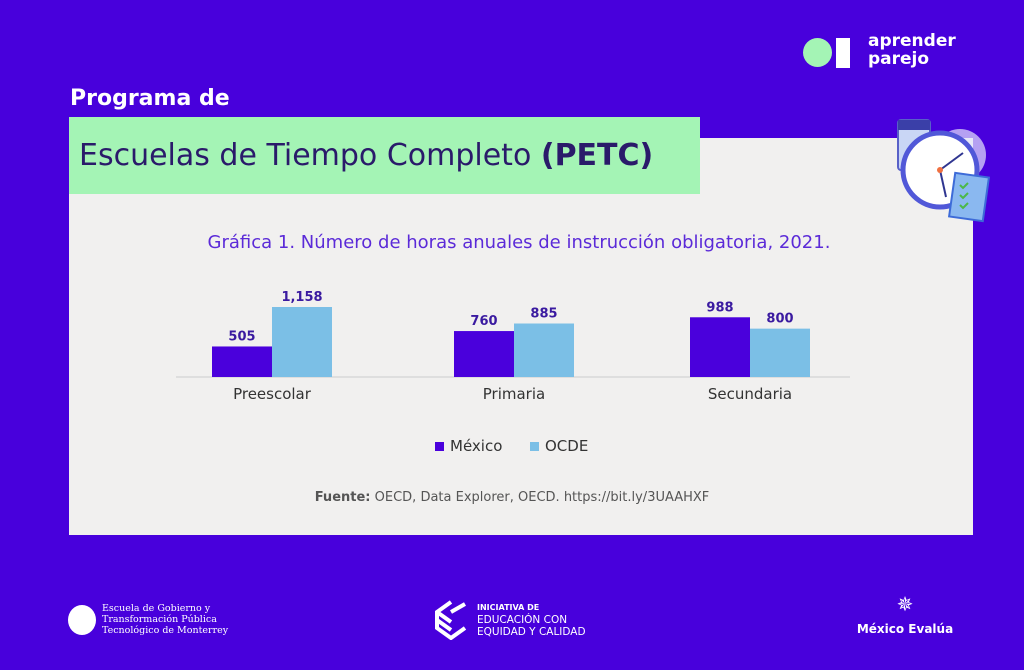  What do you see at coordinates (779, 319) in the screenshot?
I see `data-label: 800` at bounding box center [779, 319].